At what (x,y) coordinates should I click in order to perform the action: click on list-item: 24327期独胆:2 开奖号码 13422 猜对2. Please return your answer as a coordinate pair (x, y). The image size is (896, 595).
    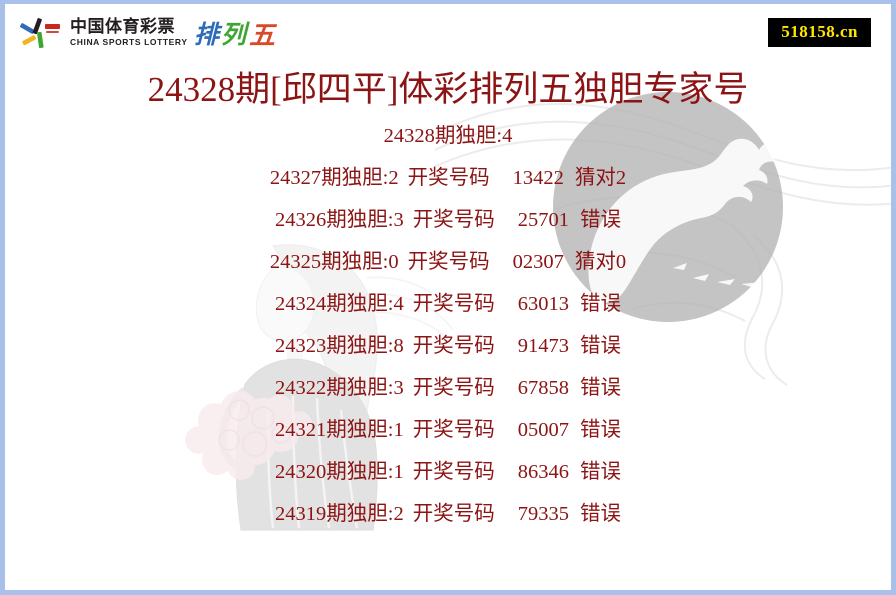
    Looking at the image, I should click on (448, 188).